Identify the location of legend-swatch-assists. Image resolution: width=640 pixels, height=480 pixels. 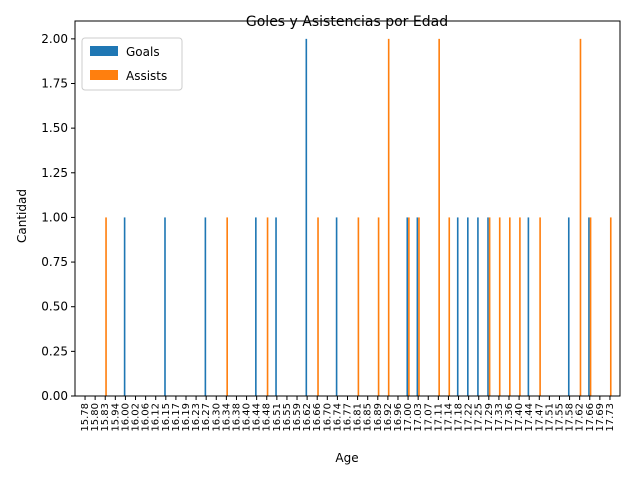
(104, 75).